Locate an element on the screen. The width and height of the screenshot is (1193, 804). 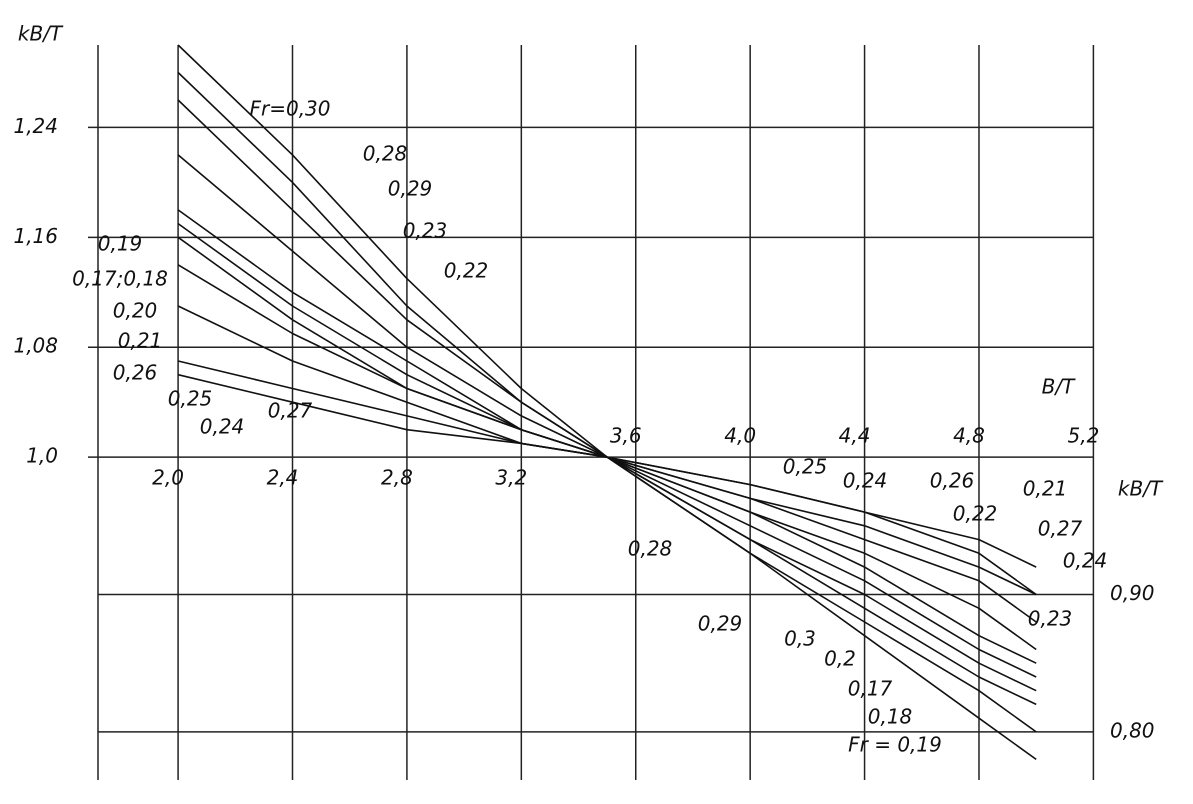
y-tick-label: 1,08 is located at coordinates (35, 346).